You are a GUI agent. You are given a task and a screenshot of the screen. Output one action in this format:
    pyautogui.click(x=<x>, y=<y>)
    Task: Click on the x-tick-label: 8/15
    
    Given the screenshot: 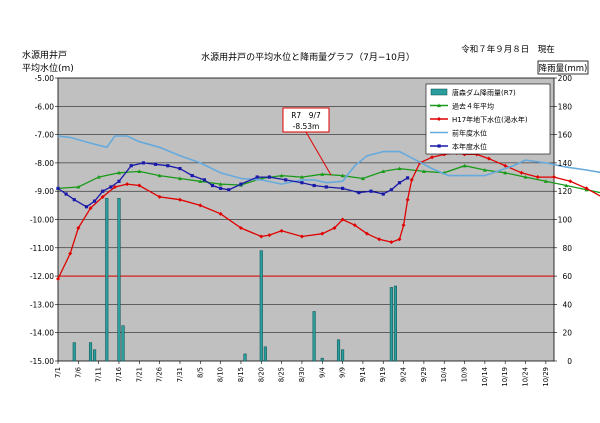 What is the action you would take?
    pyautogui.click(x=241, y=374)
    